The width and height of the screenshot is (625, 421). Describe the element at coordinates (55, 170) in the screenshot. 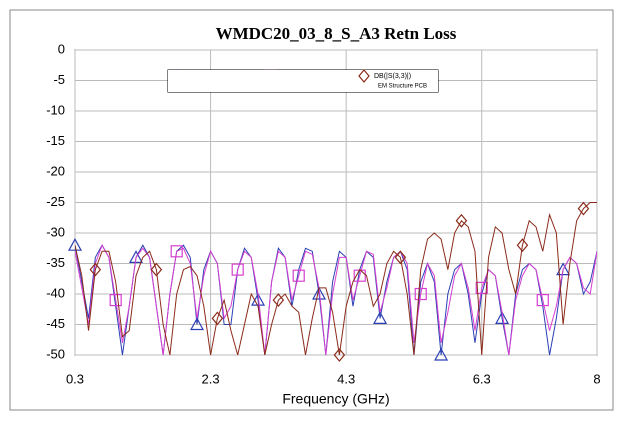

I see `y-tick-label: -20` at that location.